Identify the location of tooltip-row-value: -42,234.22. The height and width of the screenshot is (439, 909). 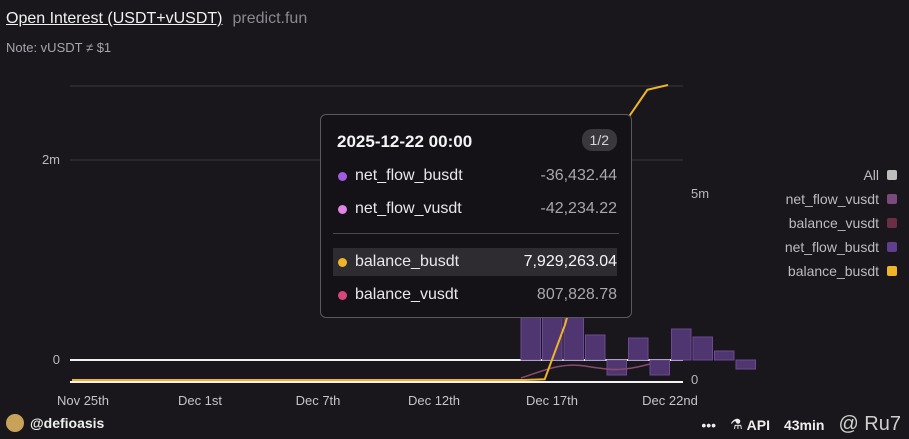
(578, 208).